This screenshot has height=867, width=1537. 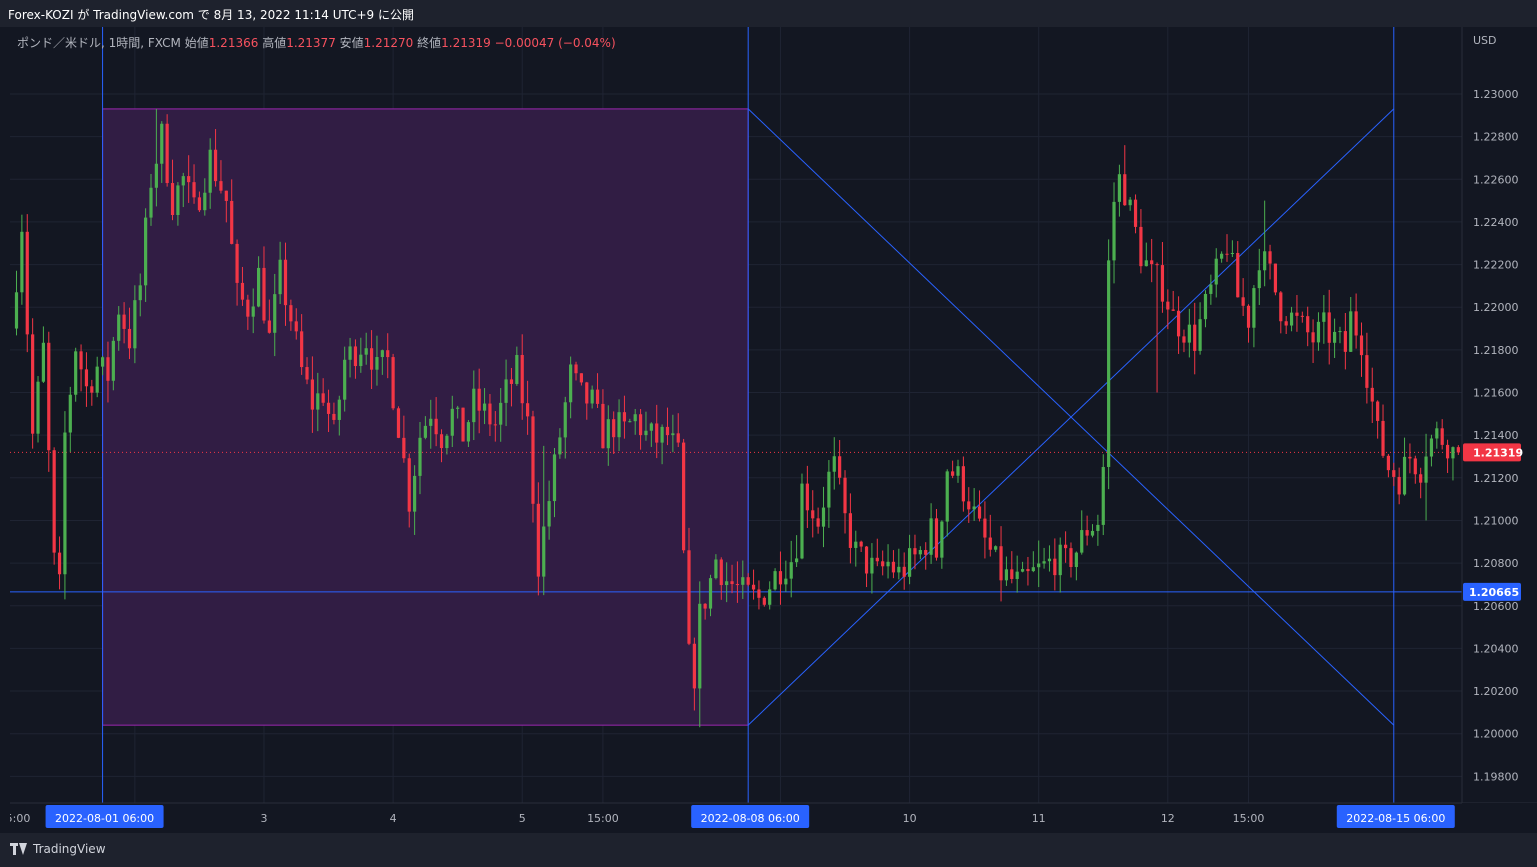 What do you see at coordinates (1494, 592) in the screenshot?
I see `level-price-tag-label: 1.20665` at bounding box center [1494, 592].